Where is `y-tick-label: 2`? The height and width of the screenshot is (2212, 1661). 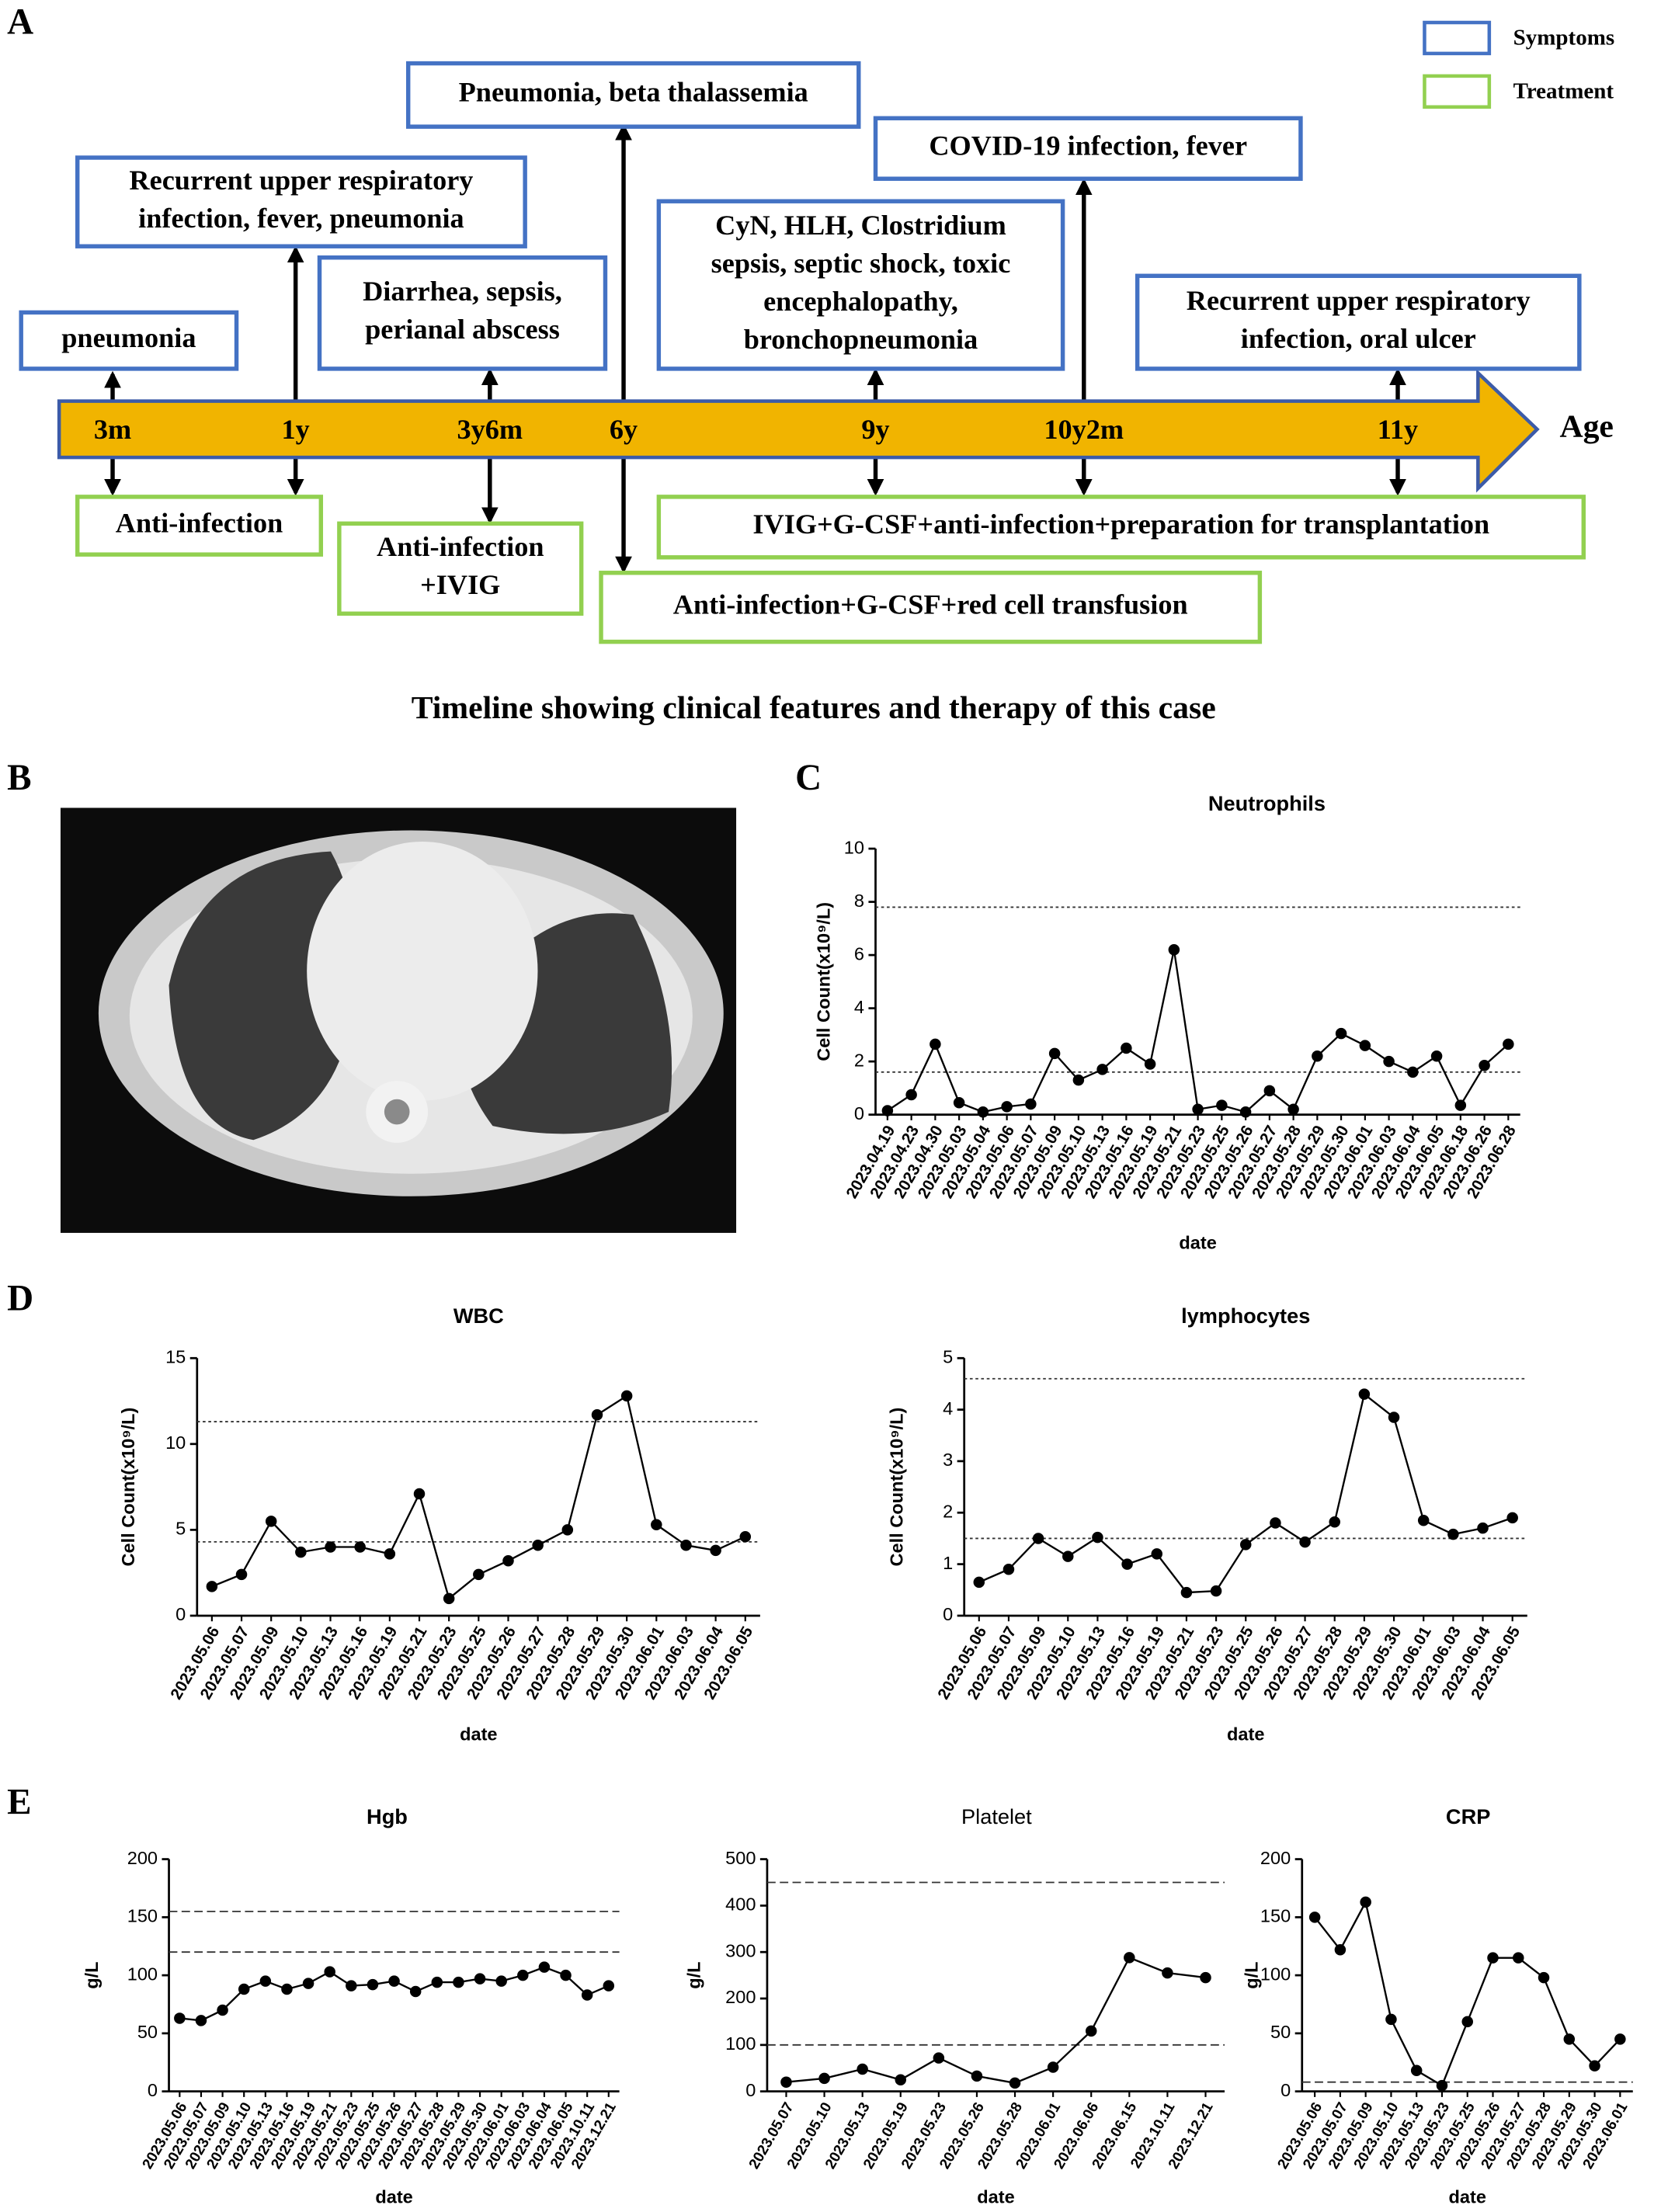
y-tick-label: 2 is located at coordinates (859, 1060).